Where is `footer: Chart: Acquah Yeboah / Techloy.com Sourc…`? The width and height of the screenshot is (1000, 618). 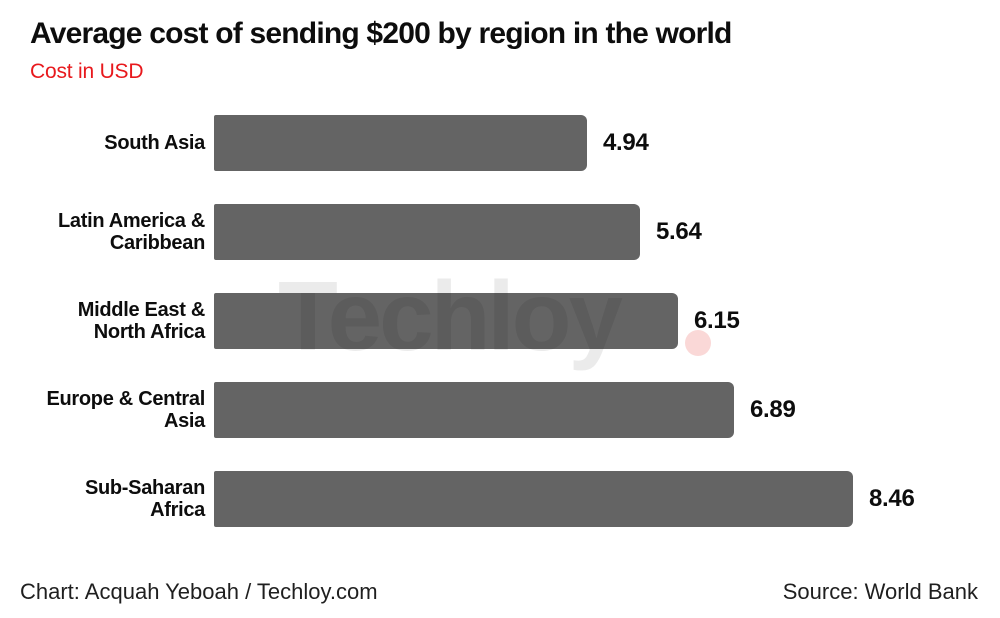
footer: Chart: Acquah Yeboah / Techloy.com Sourc… is located at coordinates (499, 592).